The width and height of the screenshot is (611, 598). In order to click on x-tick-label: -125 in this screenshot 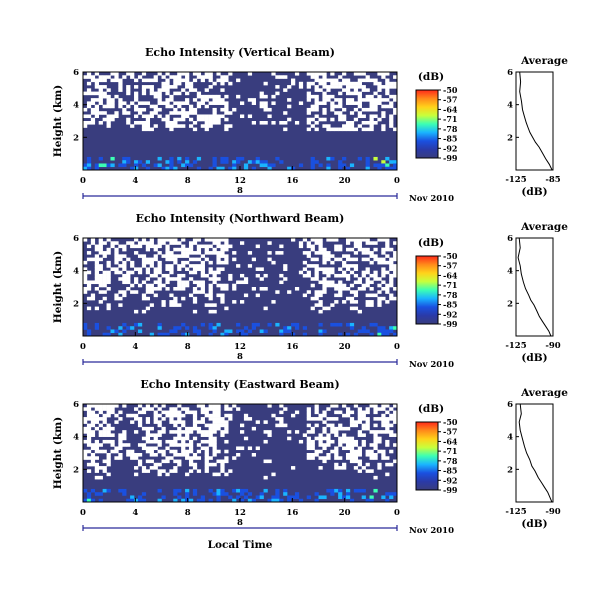, I will do `click(515, 346)`.